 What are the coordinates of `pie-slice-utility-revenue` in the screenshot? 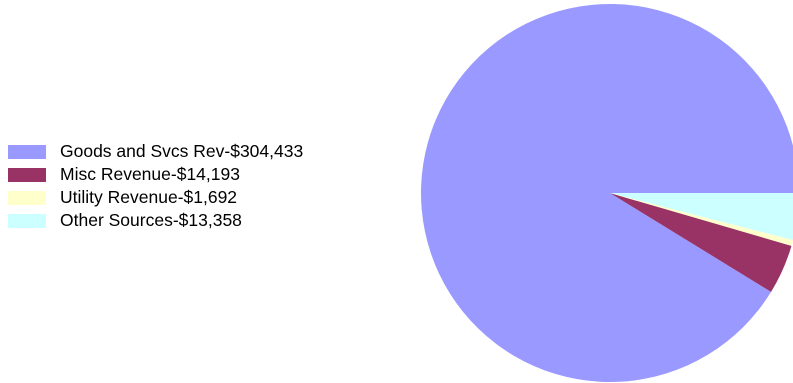 It's located at (701, 219).